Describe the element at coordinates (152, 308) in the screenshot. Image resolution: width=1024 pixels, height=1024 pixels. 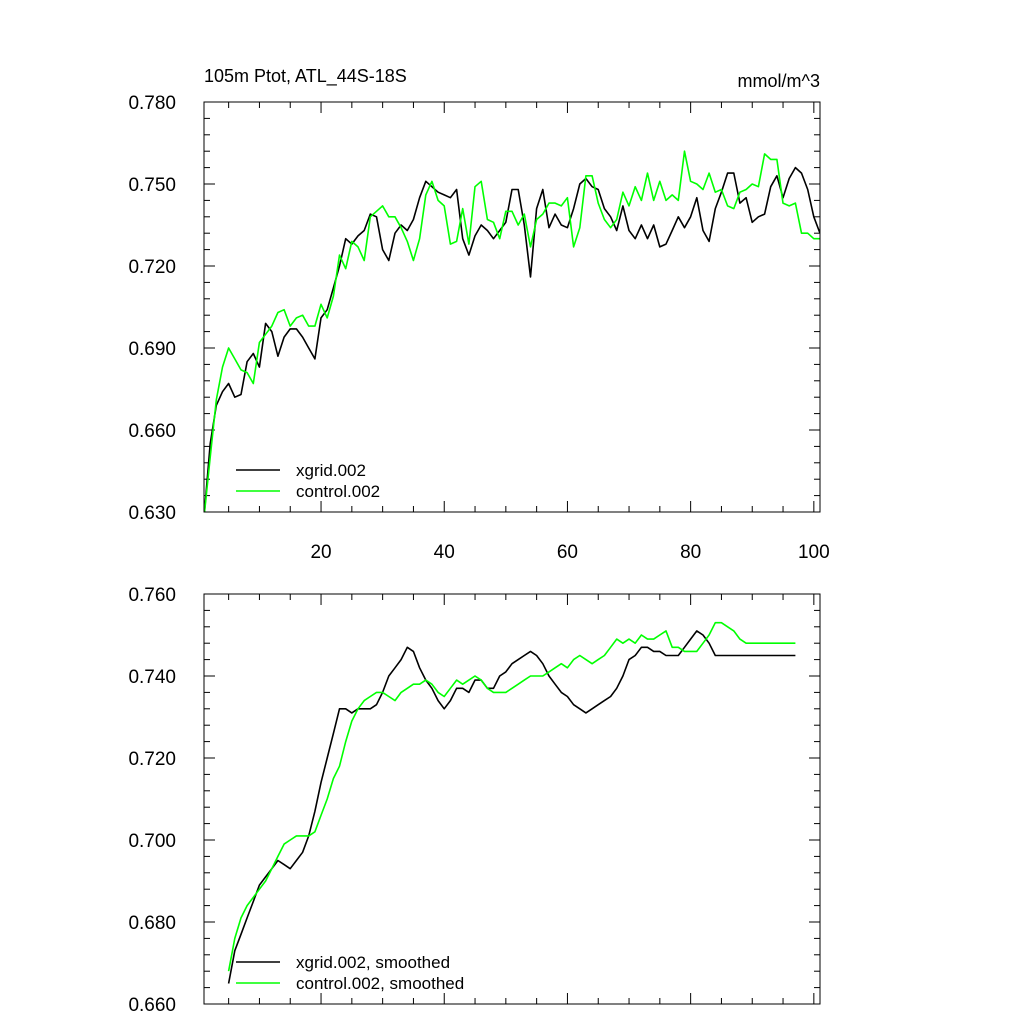
I see `y-tick-labels: 0.630 0.660 0.690 0.720 0.750 0.780` at that location.